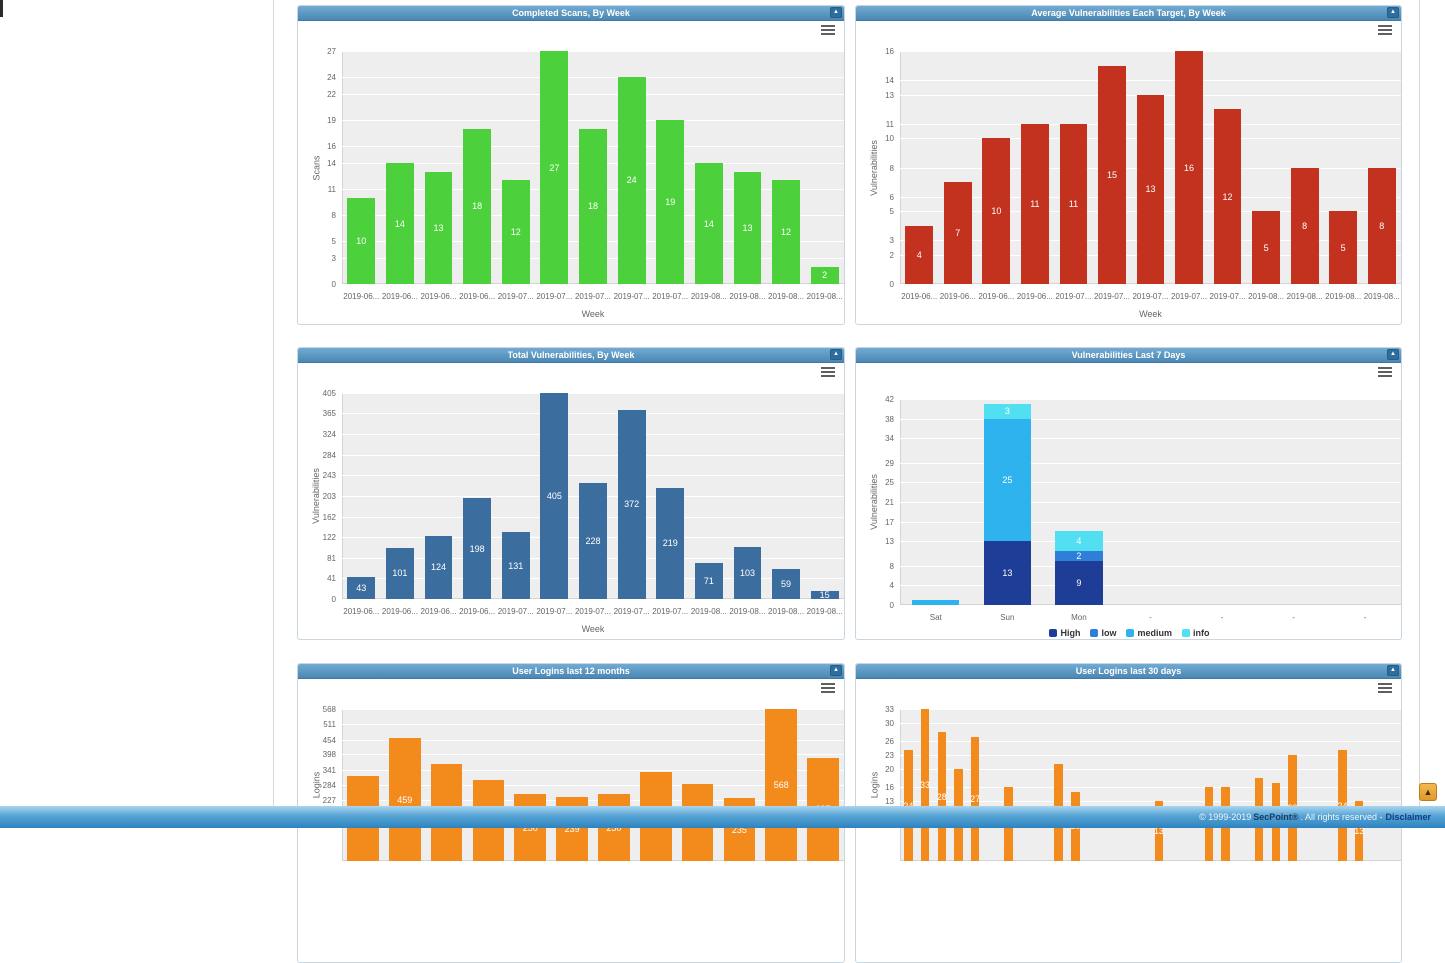  I want to click on bar-value-label: 25, so click(1007, 479).